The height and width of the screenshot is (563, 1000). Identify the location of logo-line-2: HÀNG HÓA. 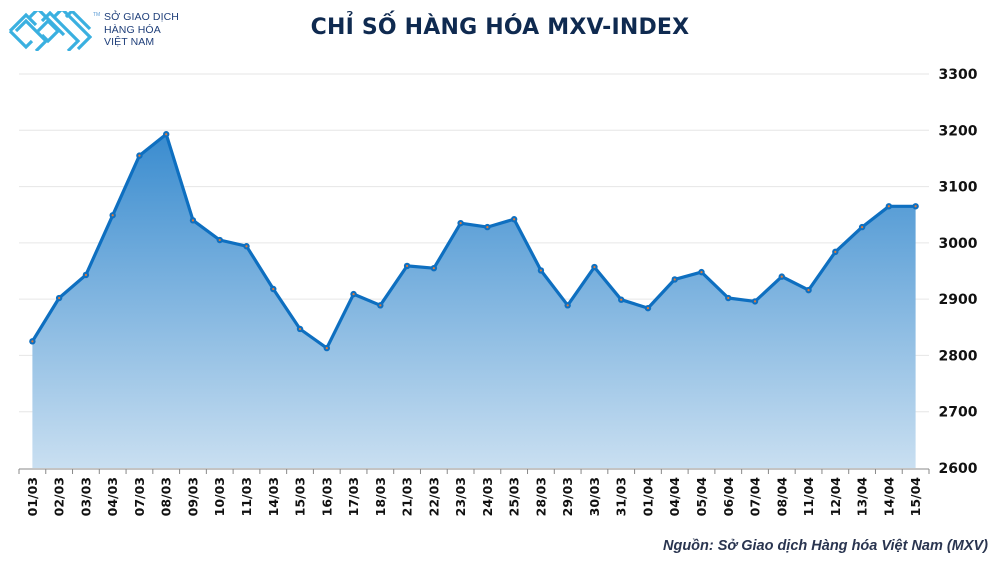
(132, 29).